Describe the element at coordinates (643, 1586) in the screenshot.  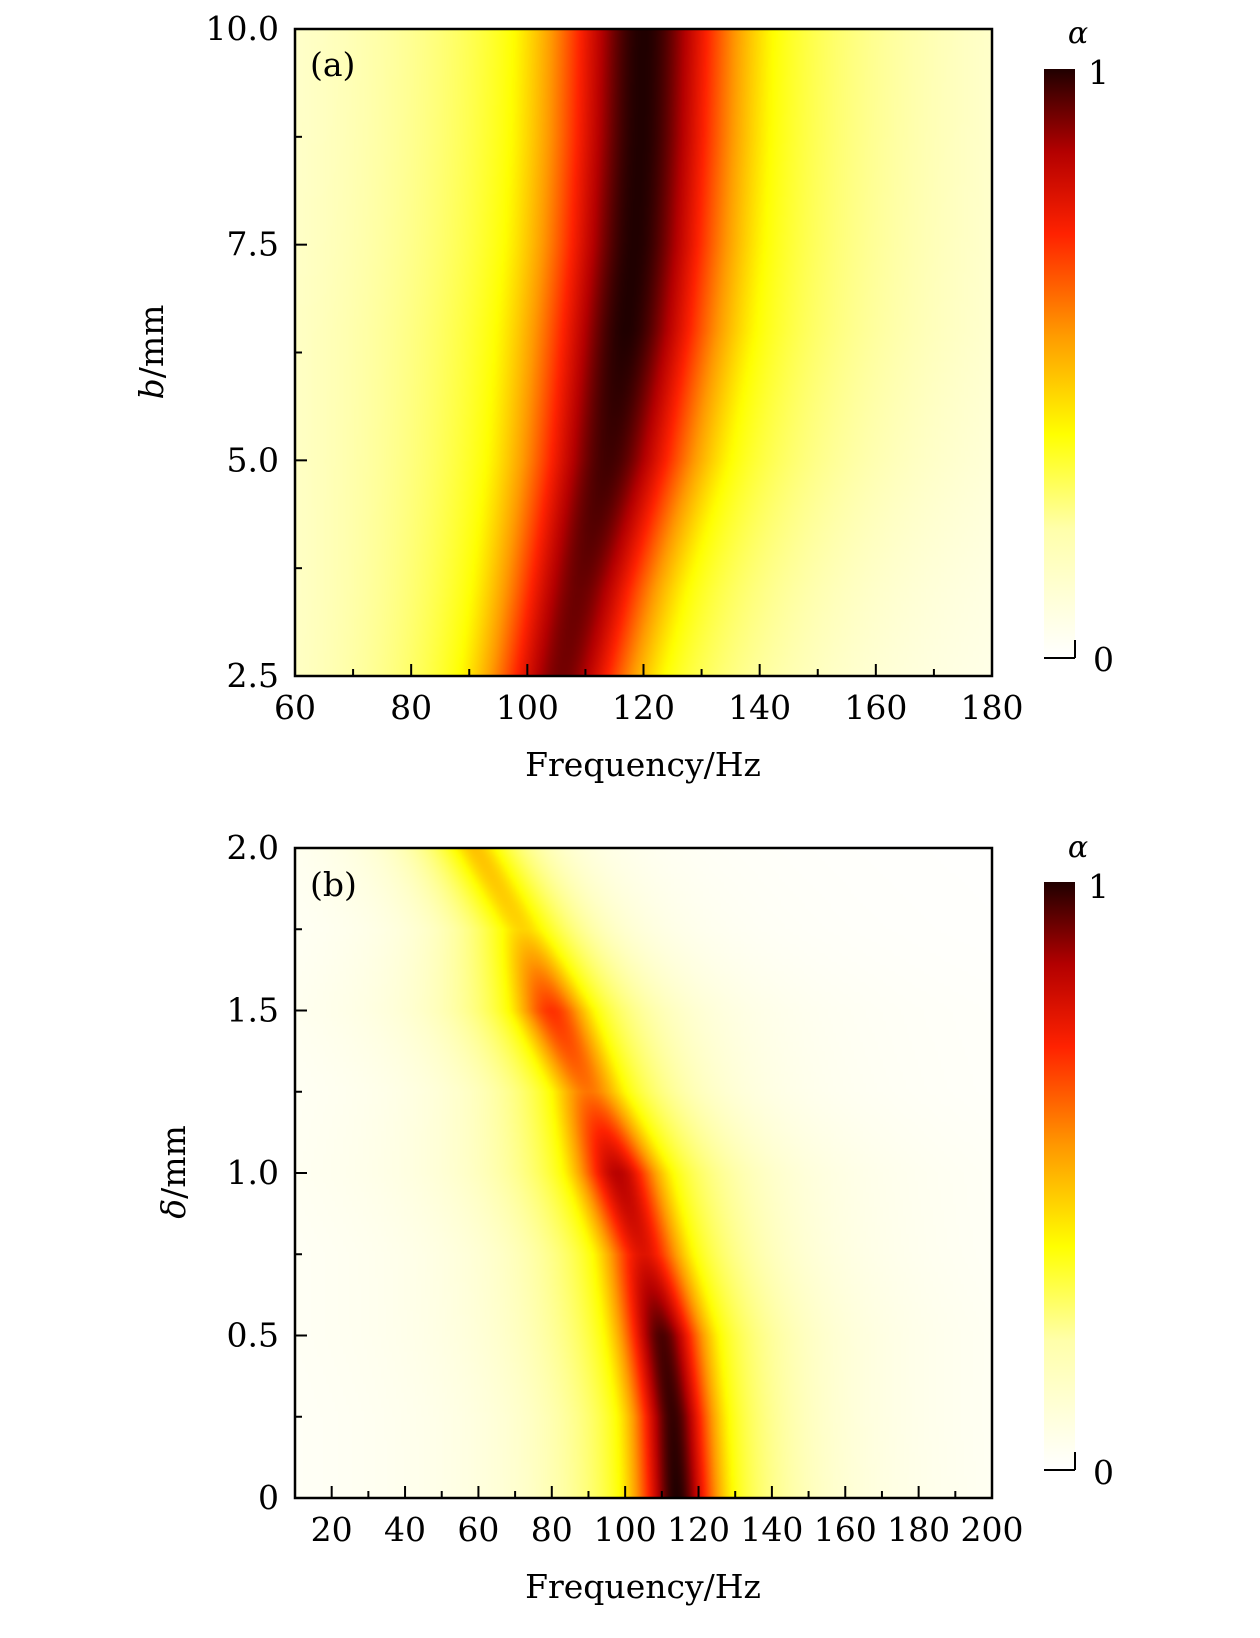
I see `x-axis-title-b: Frequency/Hz` at that location.